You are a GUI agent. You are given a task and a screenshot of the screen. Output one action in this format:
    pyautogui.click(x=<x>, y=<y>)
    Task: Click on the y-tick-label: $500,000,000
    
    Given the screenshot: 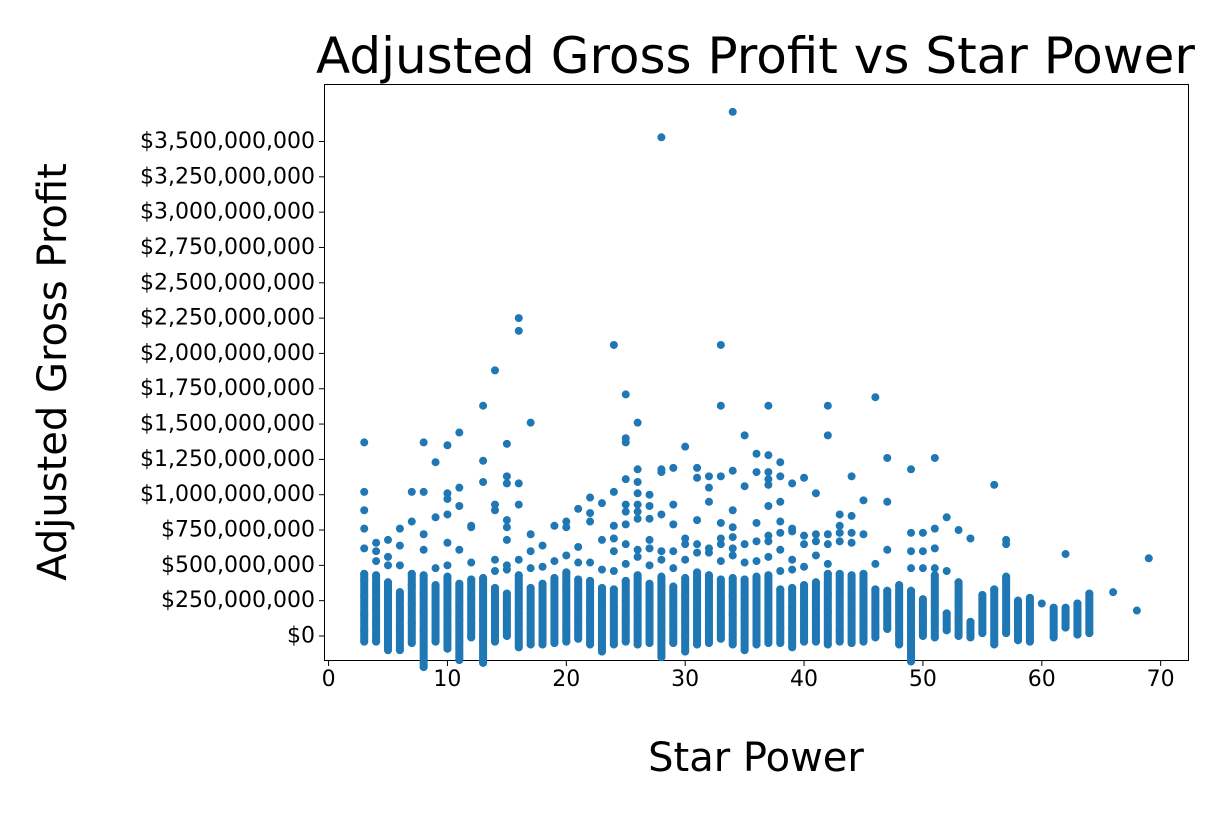 What is the action you would take?
    pyautogui.click(x=238, y=565)
    